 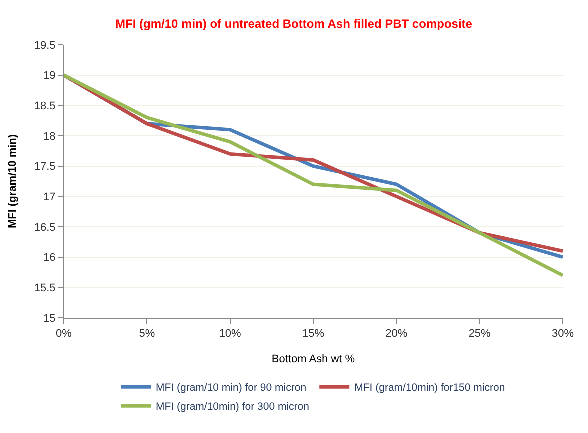 I want to click on y-tick-label: 15, so click(x=50, y=318).